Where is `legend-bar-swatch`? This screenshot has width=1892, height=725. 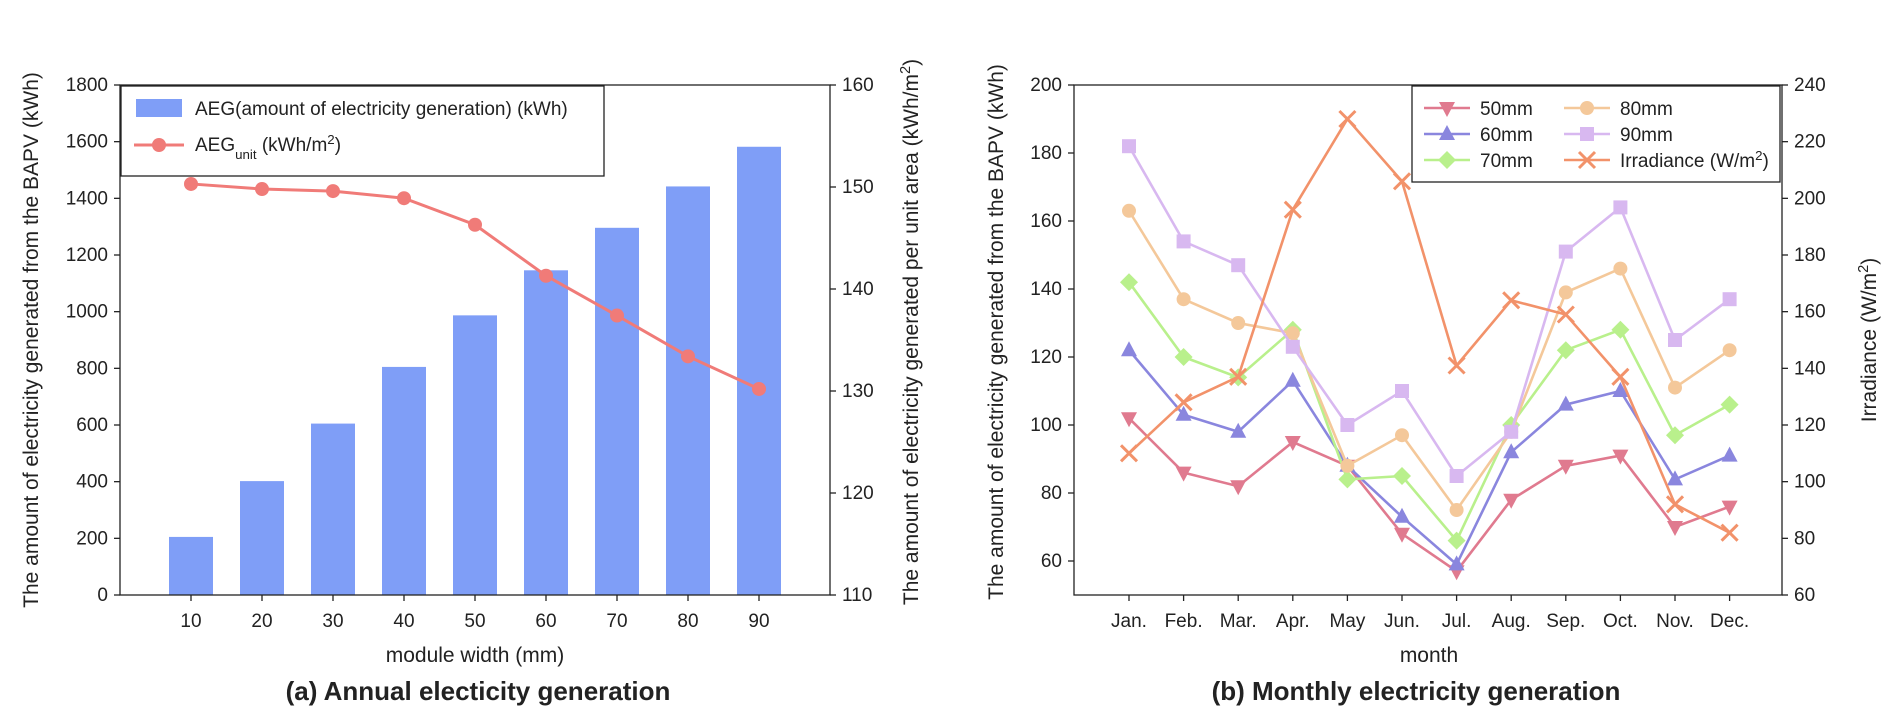
legend-bar-swatch is located at coordinates (159, 108).